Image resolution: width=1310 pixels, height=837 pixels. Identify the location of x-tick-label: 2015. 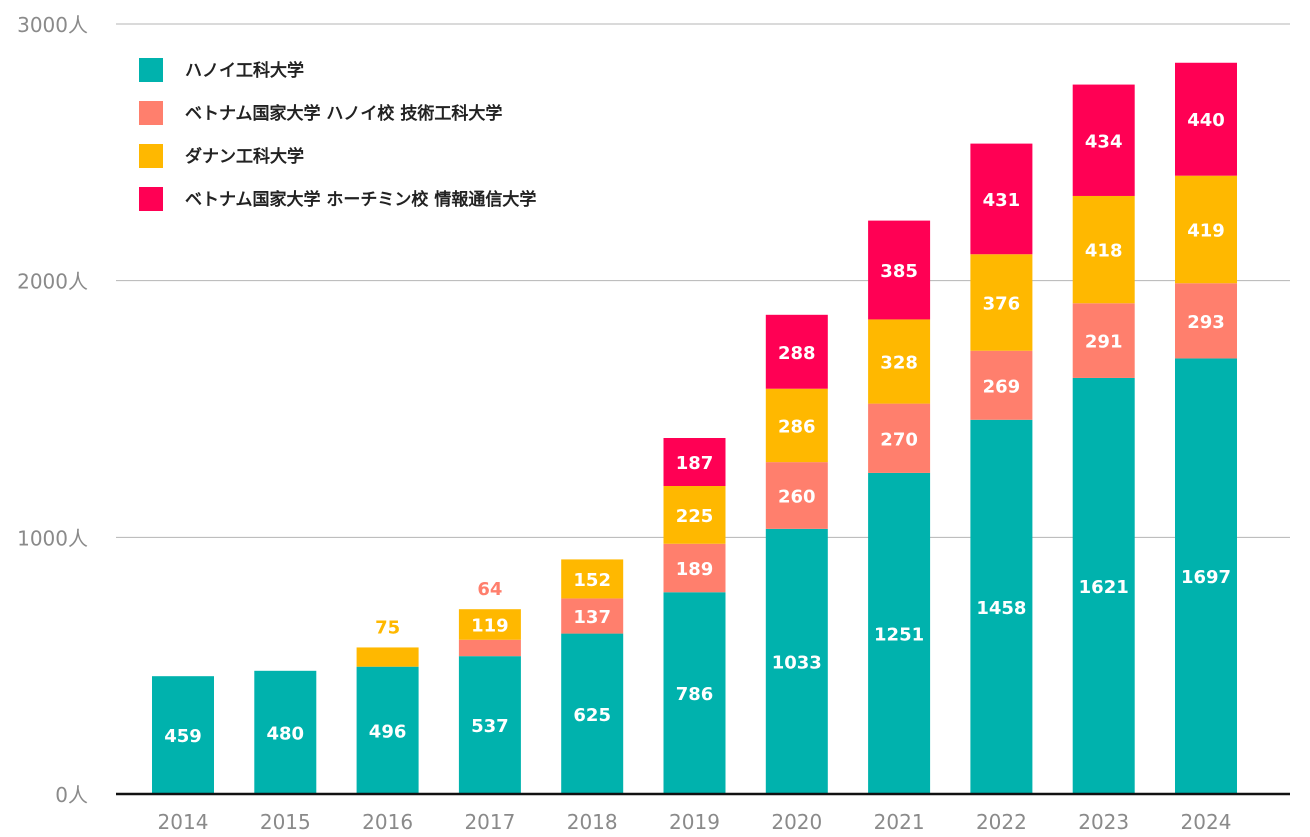
(285, 822).